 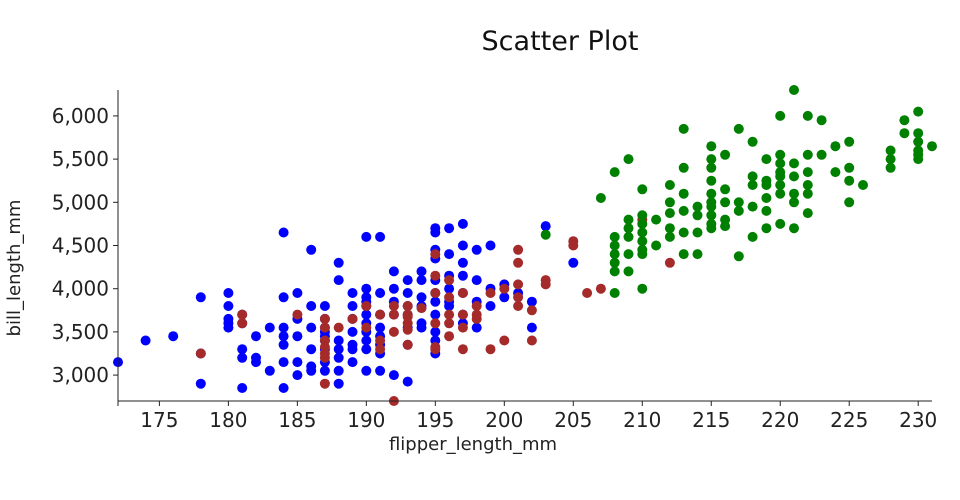 I want to click on x-tick-label: 230, so click(x=918, y=420).